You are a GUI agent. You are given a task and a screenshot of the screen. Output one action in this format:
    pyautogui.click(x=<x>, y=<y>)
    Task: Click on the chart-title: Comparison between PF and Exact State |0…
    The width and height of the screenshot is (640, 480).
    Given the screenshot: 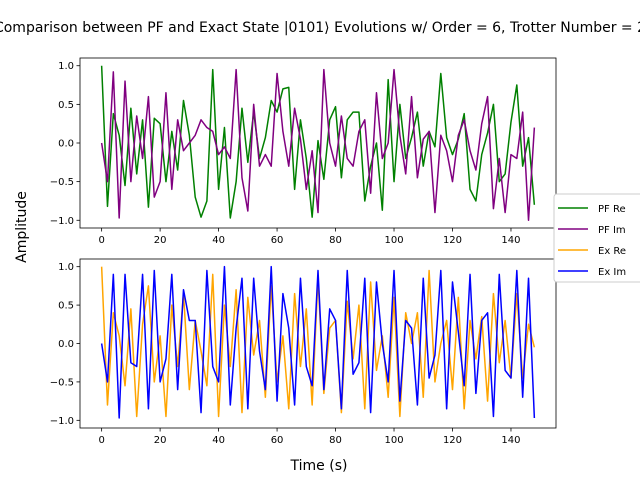 What is the action you would take?
    pyautogui.click(x=320, y=28)
    